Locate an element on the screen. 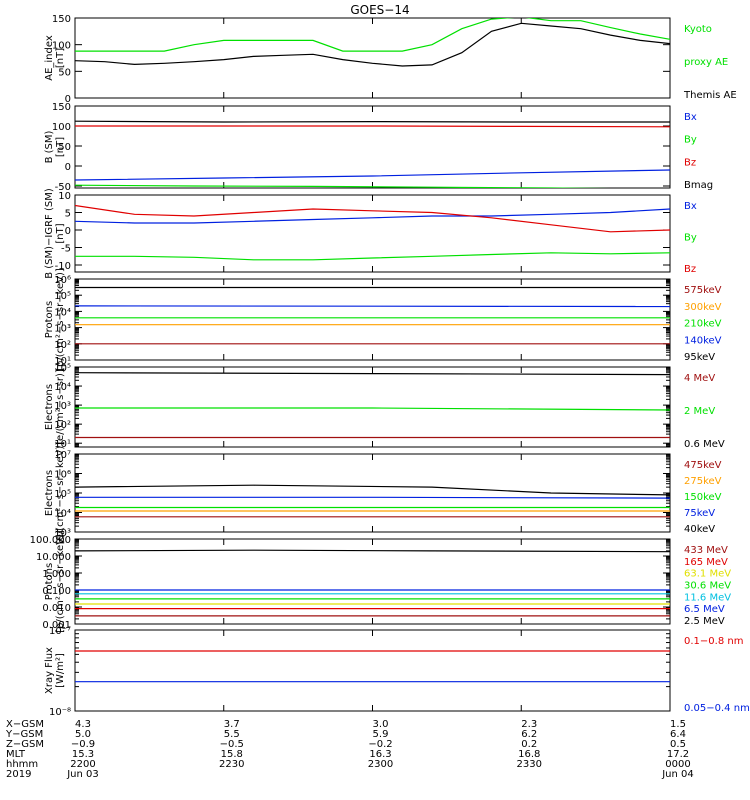  y-tick-label: 0.100 is located at coordinates (56, 591).